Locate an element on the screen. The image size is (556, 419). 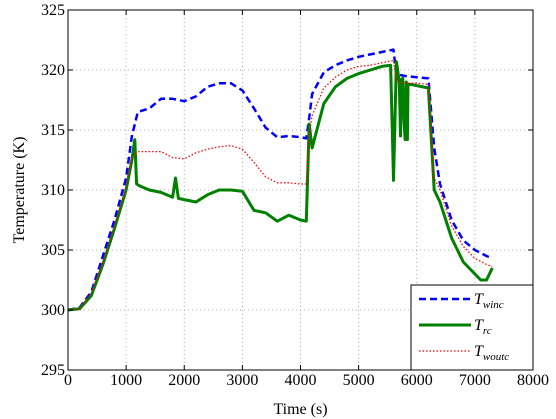
x-tick-label: 5000 is located at coordinates (359, 380).